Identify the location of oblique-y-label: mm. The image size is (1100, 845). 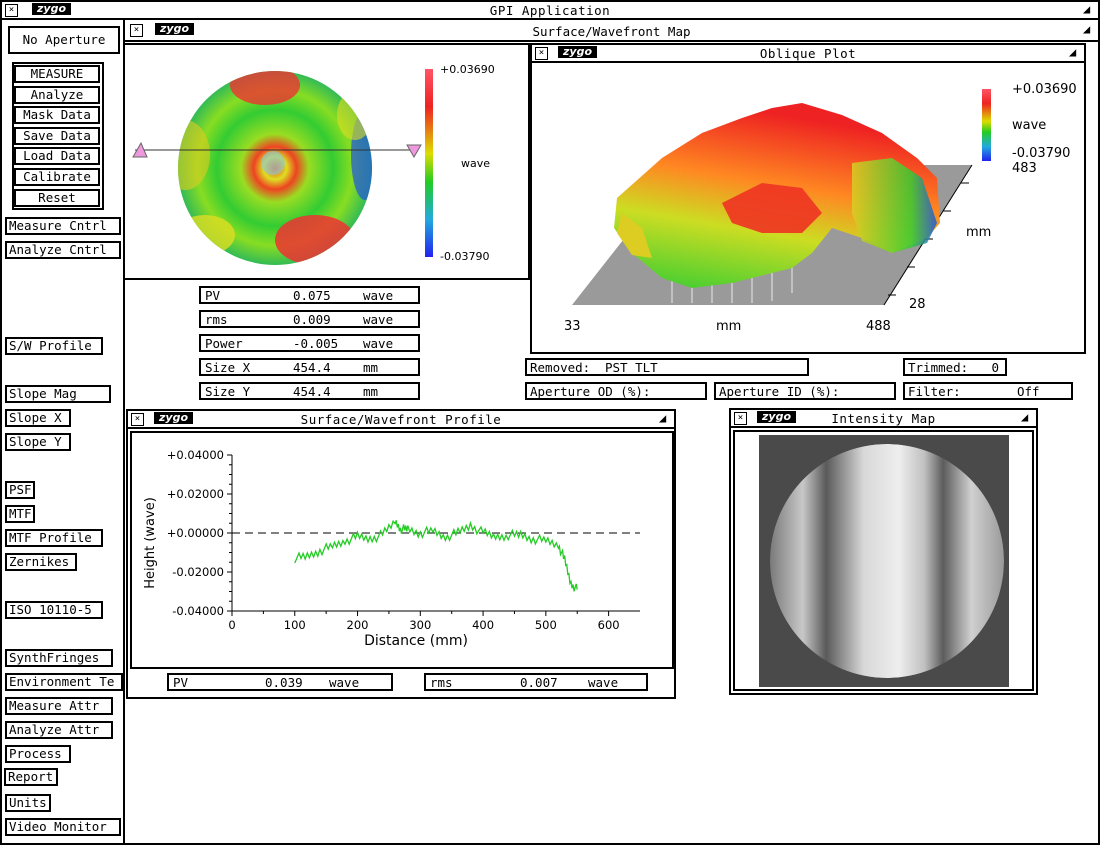
(979, 232).